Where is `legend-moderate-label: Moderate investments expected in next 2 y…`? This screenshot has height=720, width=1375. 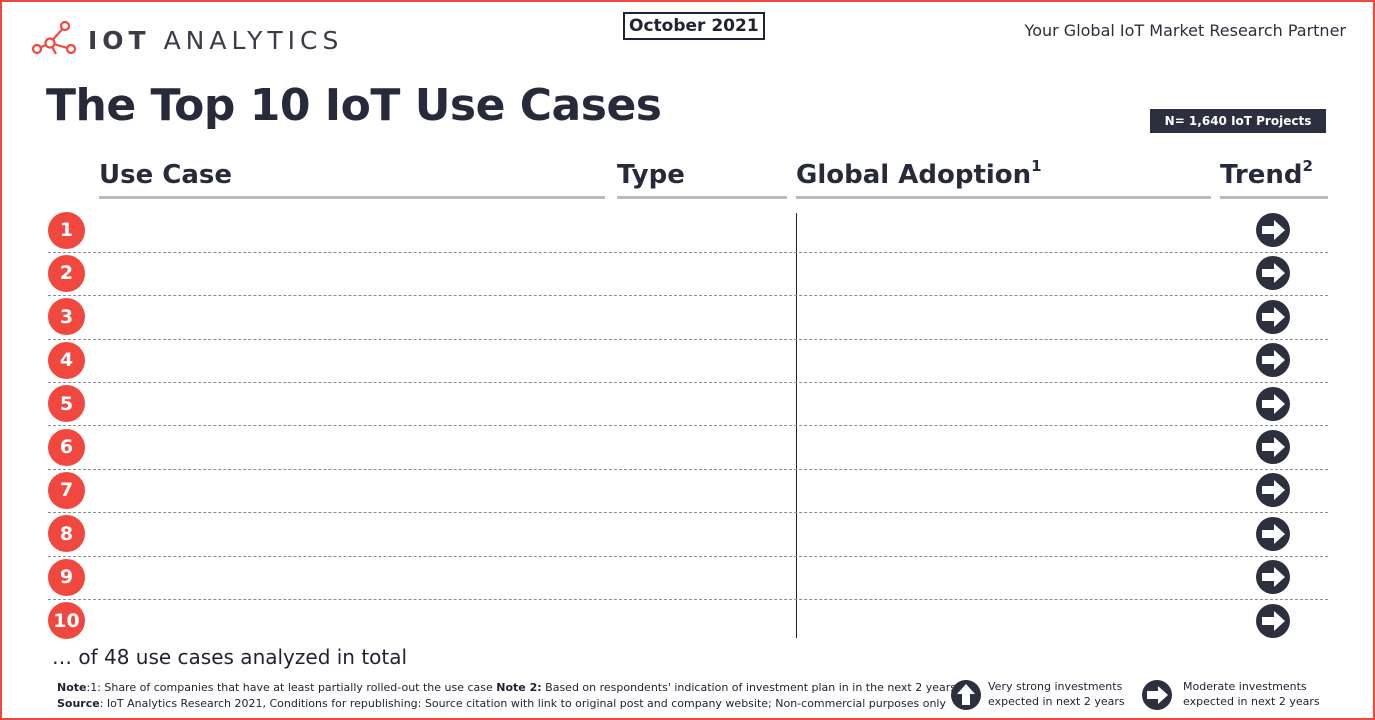 legend-moderate-label: Moderate investments expected in next 2 y… is located at coordinates (1251, 694).